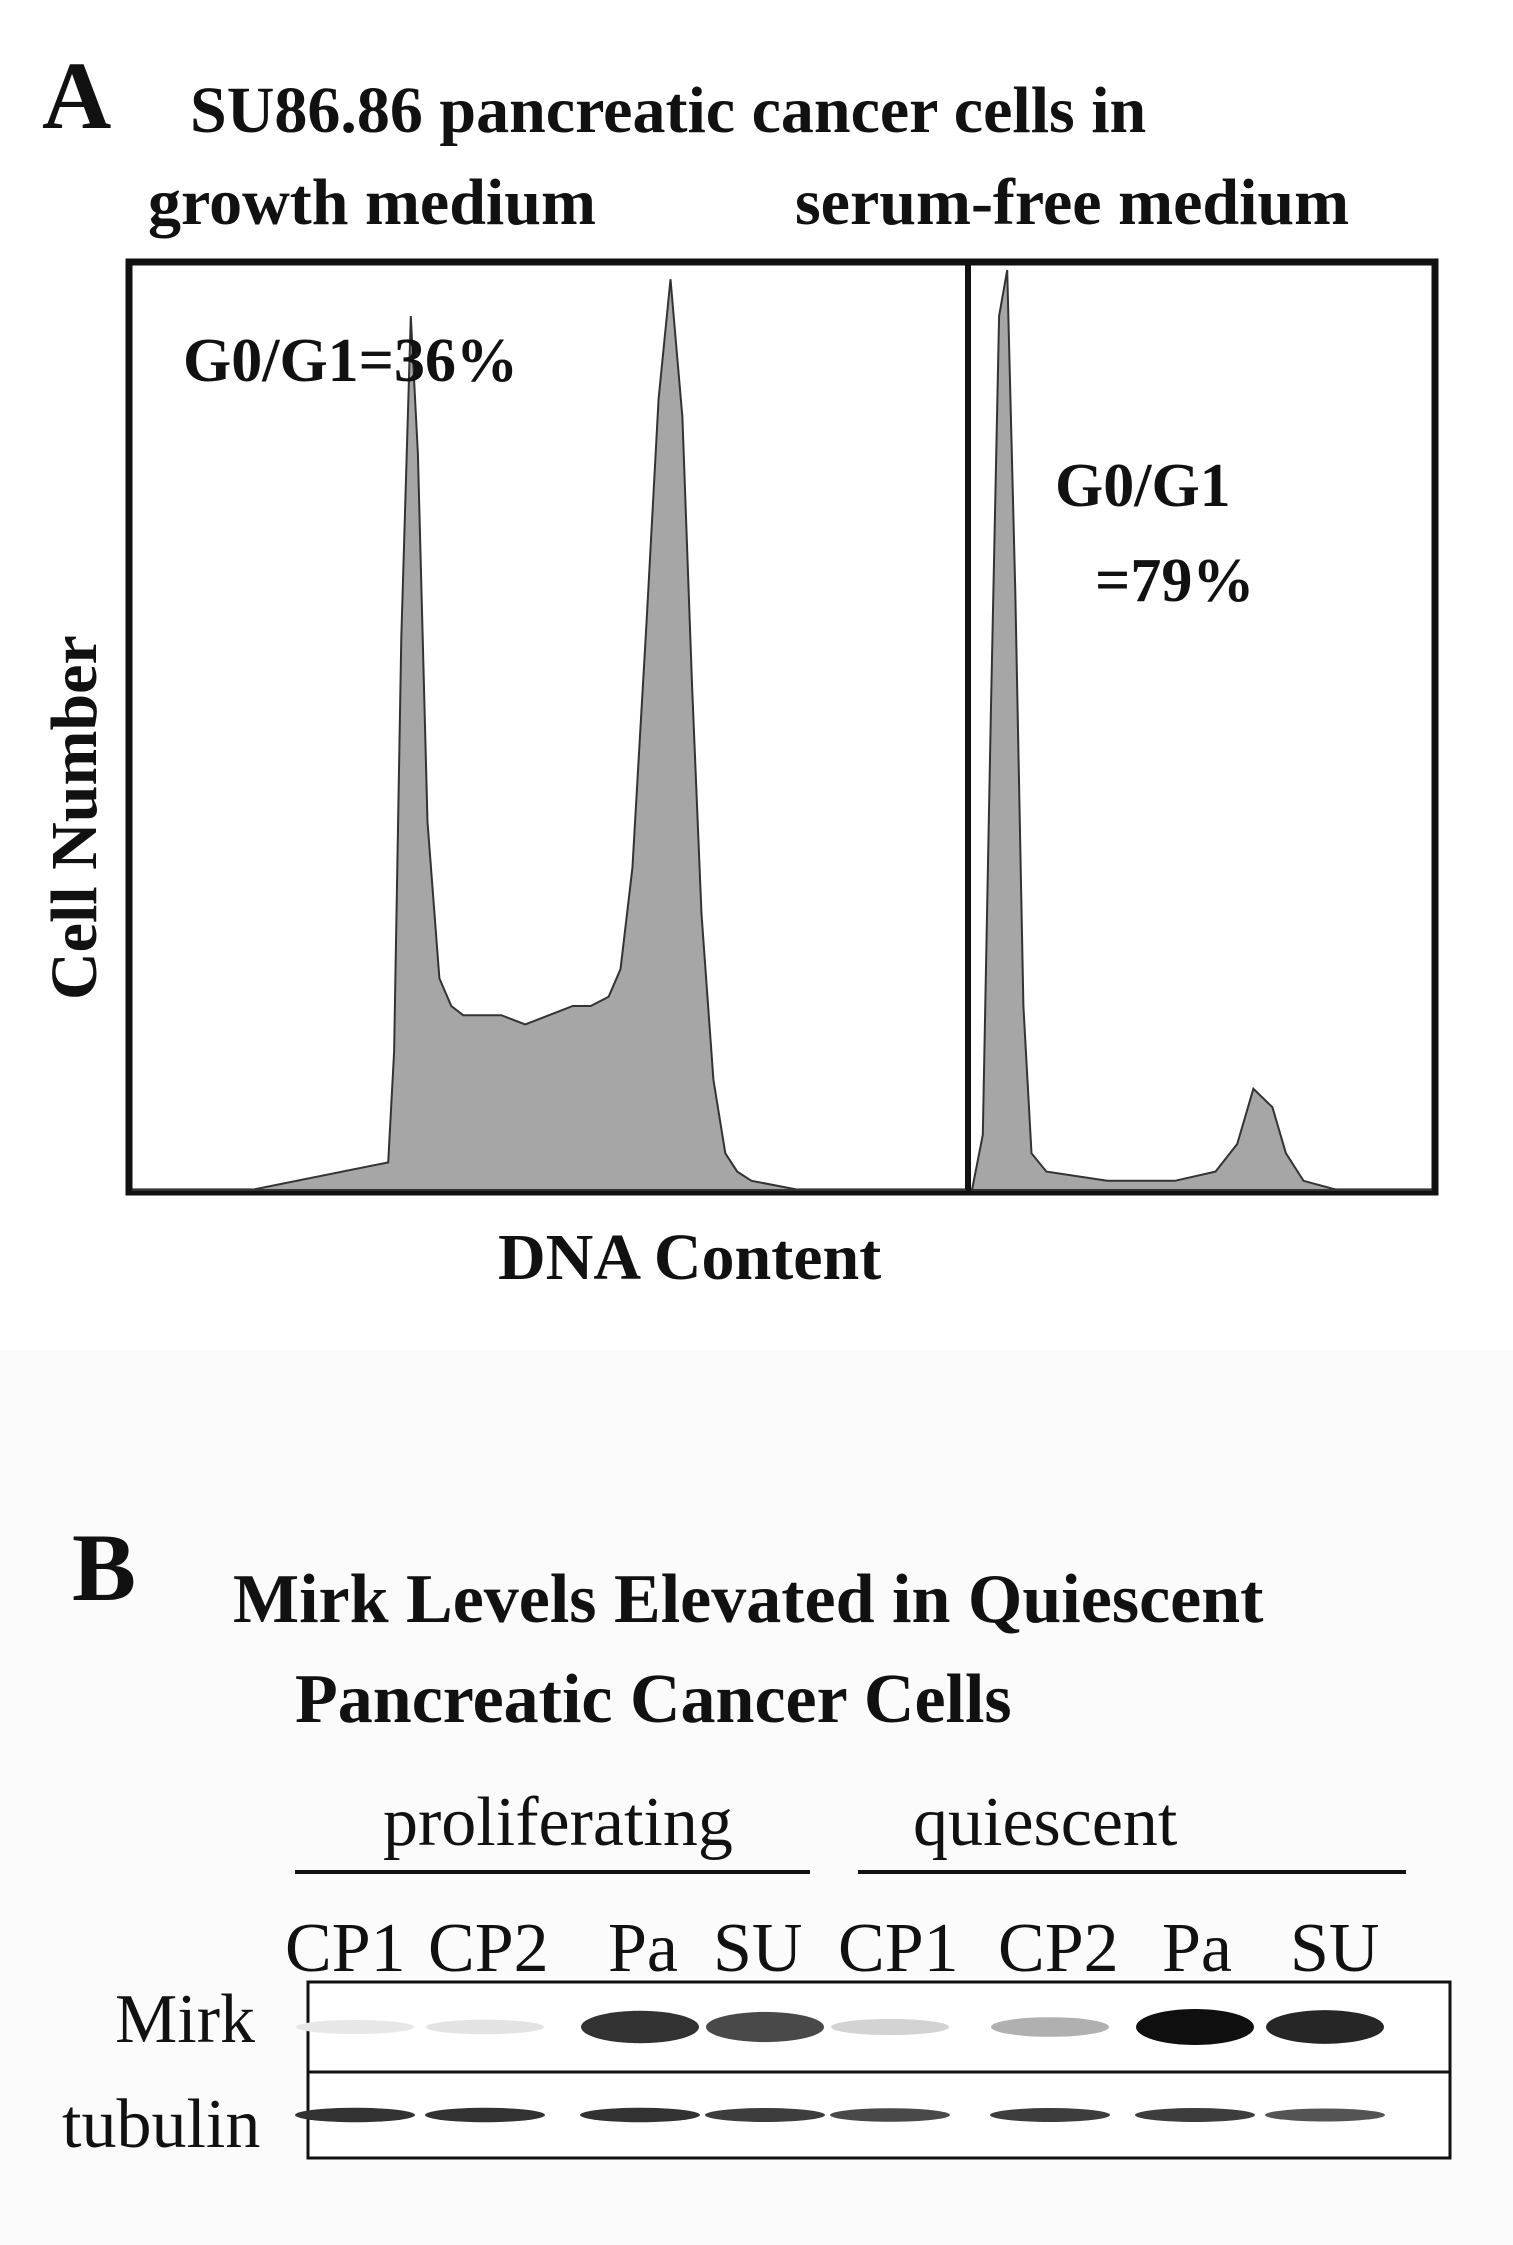  What do you see at coordinates (1132, 1872) in the screenshot?
I see `quiescent-underline` at bounding box center [1132, 1872].